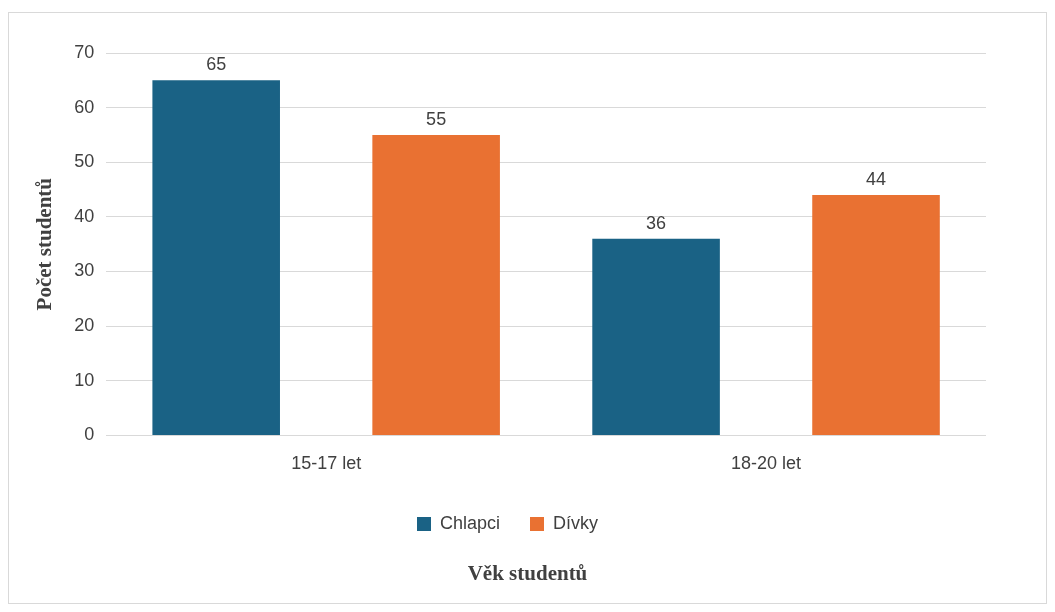 This screenshot has width=1055, height=612. I want to click on y-tick-label: 20, so click(84, 325).